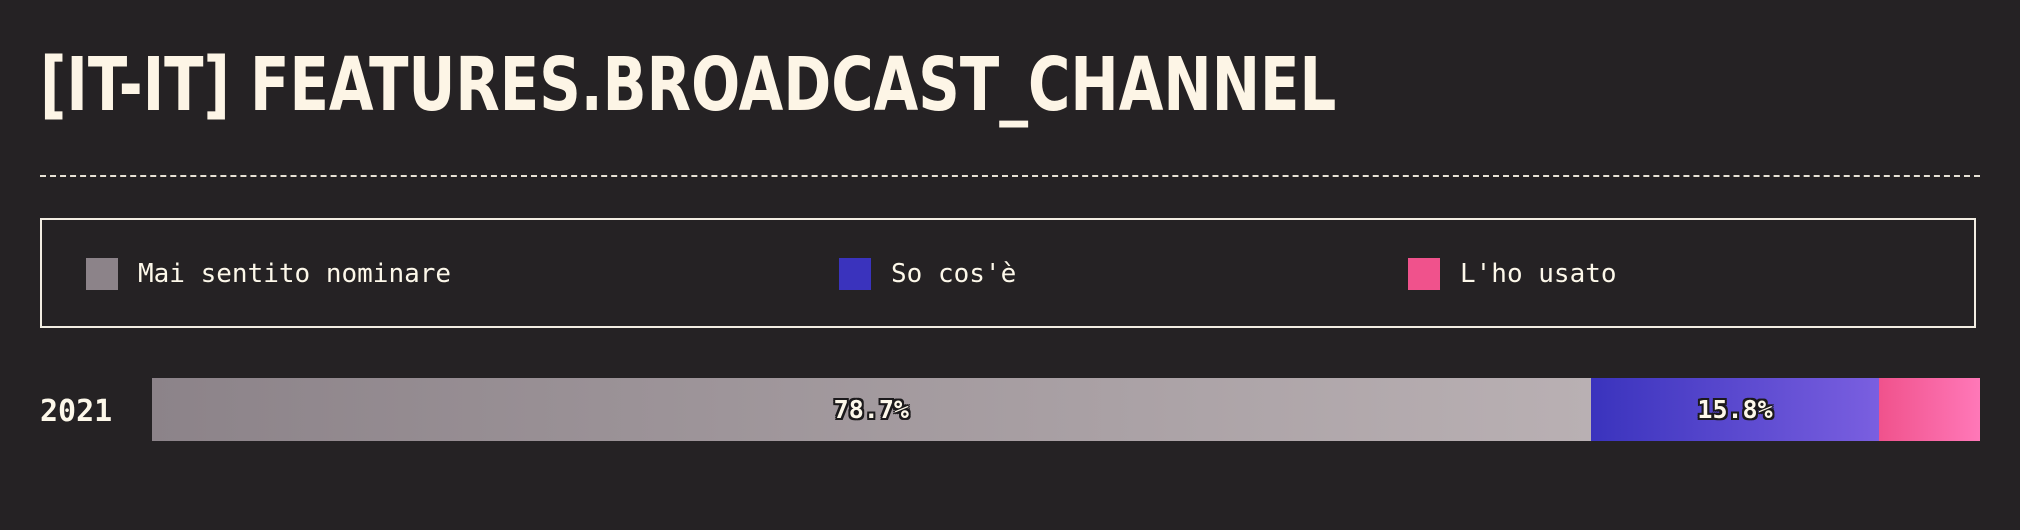 This screenshot has width=2020, height=530. Describe the element at coordinates (1010, 176) in the screenshot. I see `title-divider` at that location.